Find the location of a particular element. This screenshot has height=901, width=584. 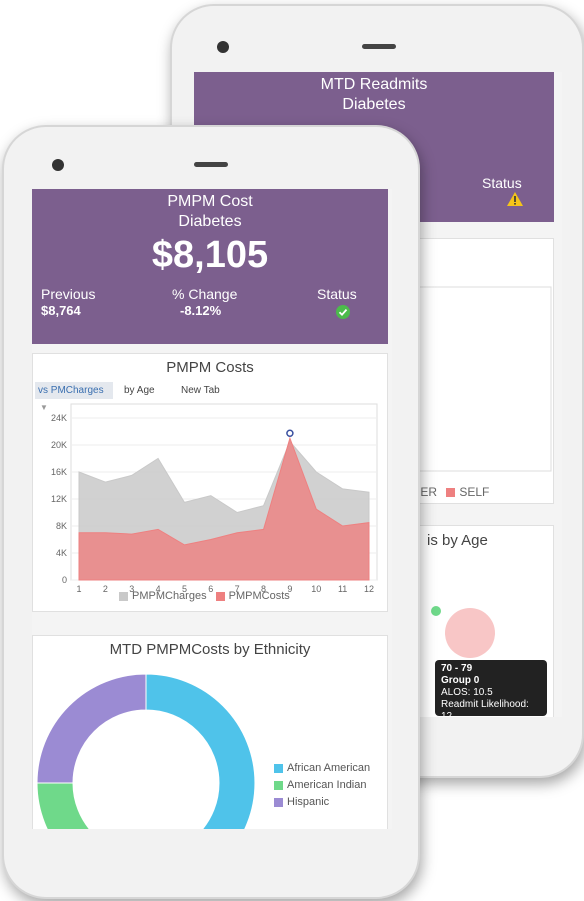

x-tick-label: 12 is located at coordinates (369, 589).